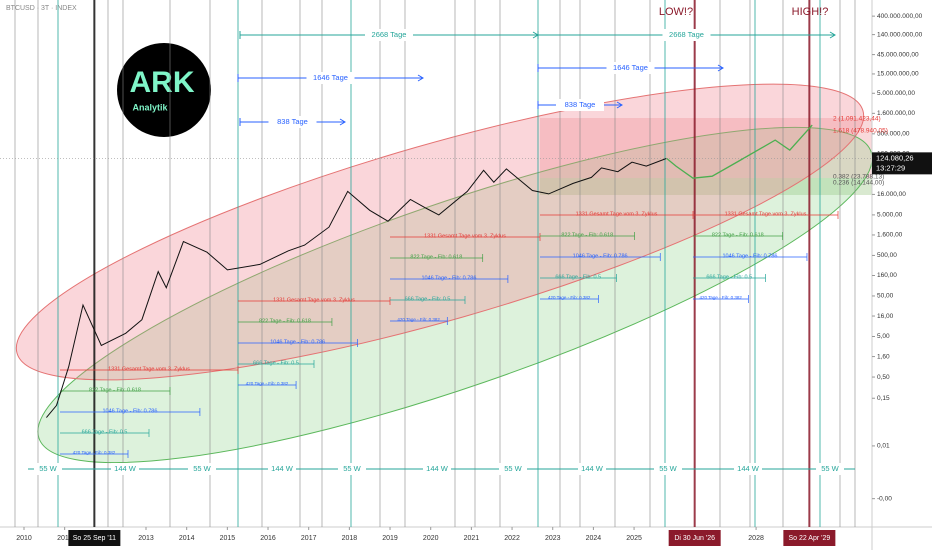 Image resolution: width=932 pixels, height=550 pixels. Describe the element at coordinates (472, 538) in the screenshot. I see `x-tick-label: 2021` at that location.